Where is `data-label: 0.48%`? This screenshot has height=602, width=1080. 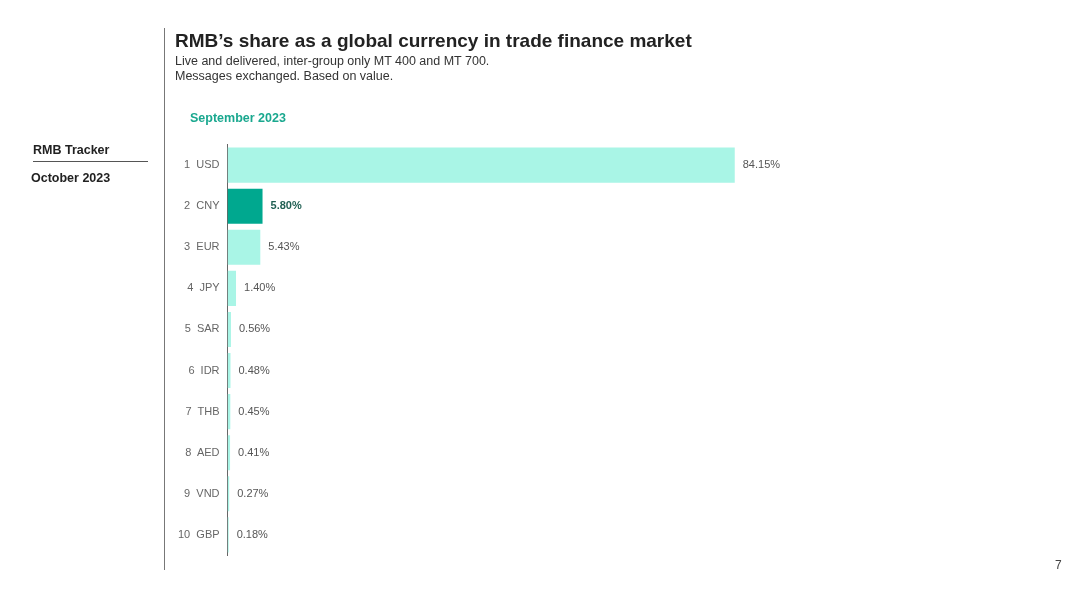 data-label: 0.48% is located at coordinates (254, 369).